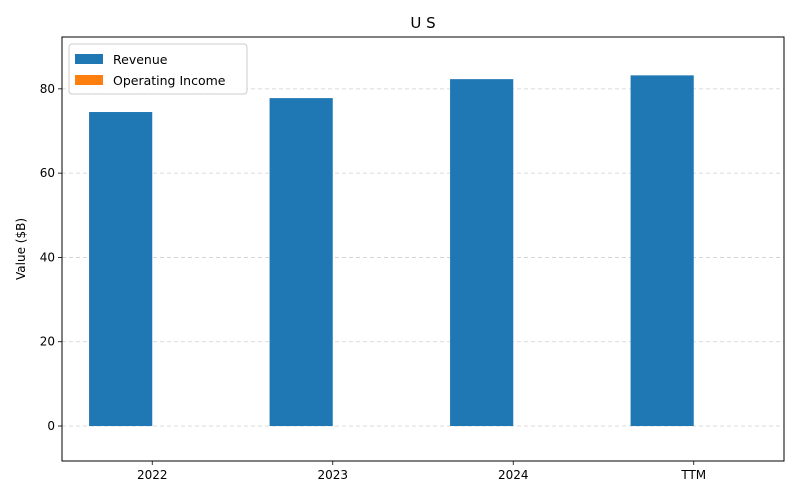 This screenshot has width=800, height=500. Describe the element at coordinates (662, 251) in the screenshot. I see `bar-revenue-ttm` at that location.